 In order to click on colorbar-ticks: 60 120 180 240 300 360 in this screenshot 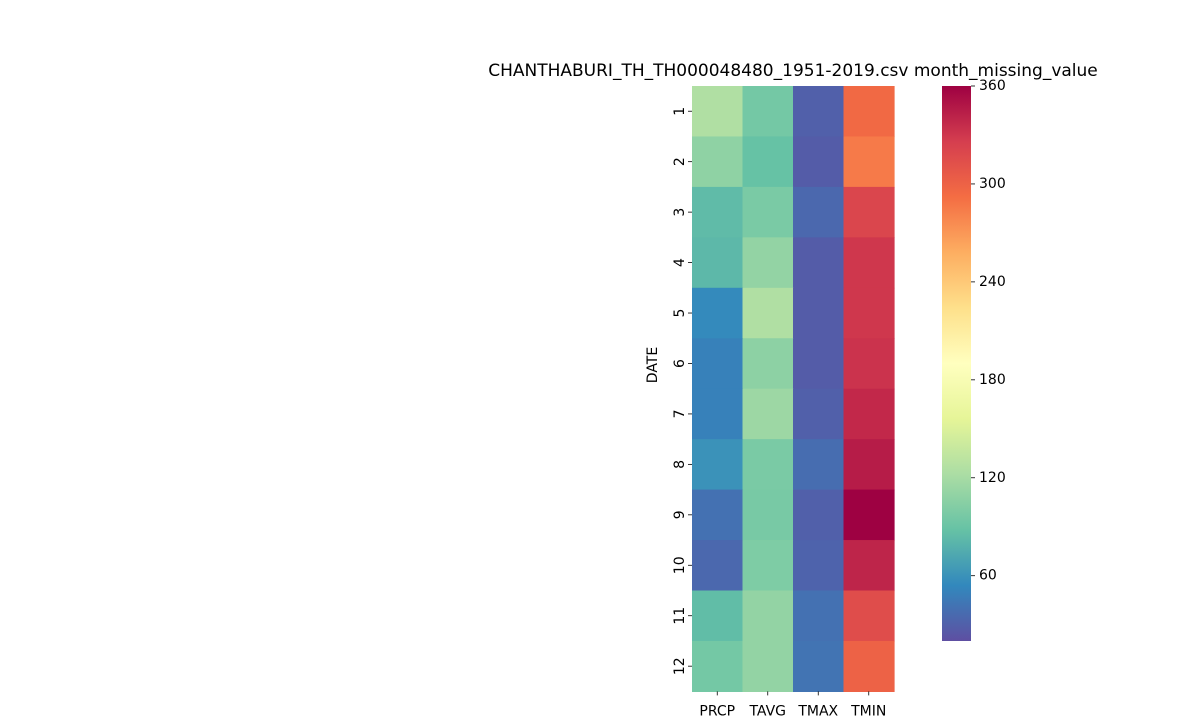, I will do `click(988, 331)`.